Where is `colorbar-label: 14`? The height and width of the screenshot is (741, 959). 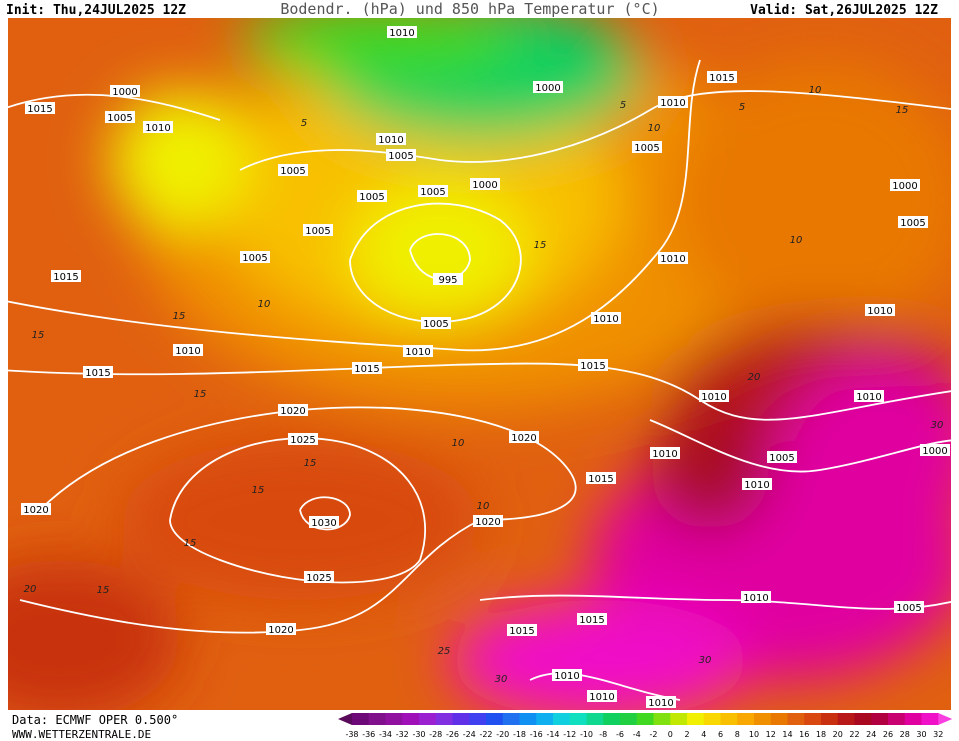
colorbar-label: 14 is located at coordinates (787, 734).